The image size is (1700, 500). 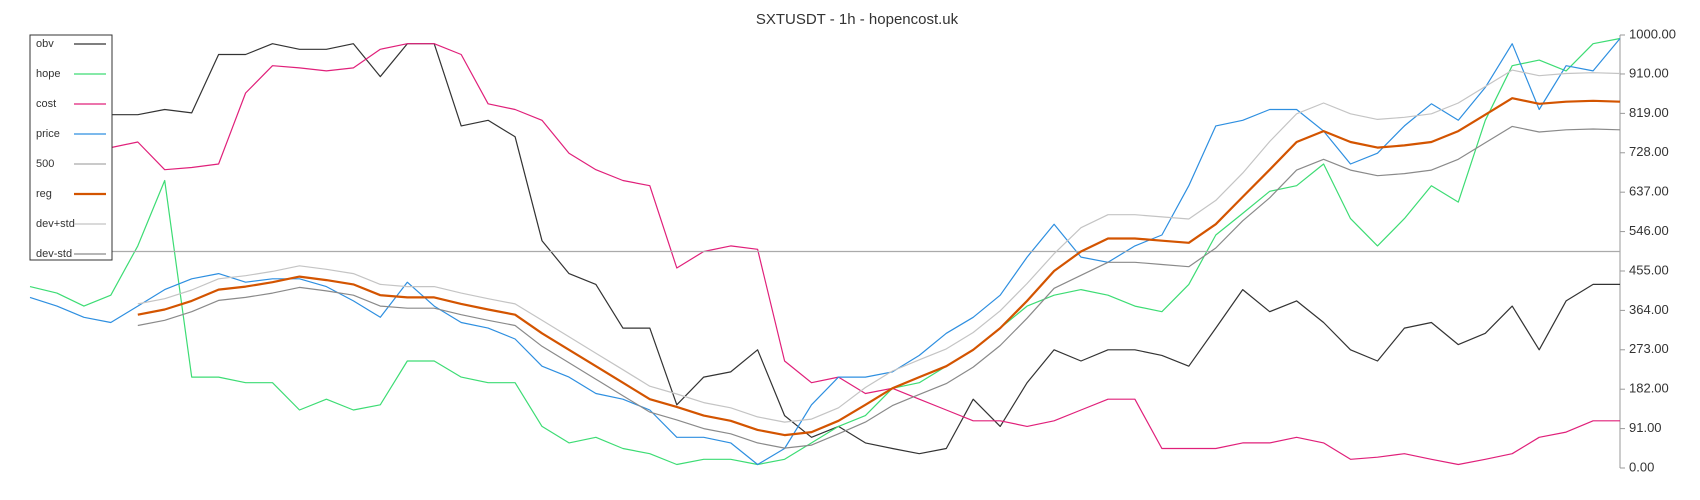 I want to click on y-tick-label: 273.00, so click(x=1649, y=348).